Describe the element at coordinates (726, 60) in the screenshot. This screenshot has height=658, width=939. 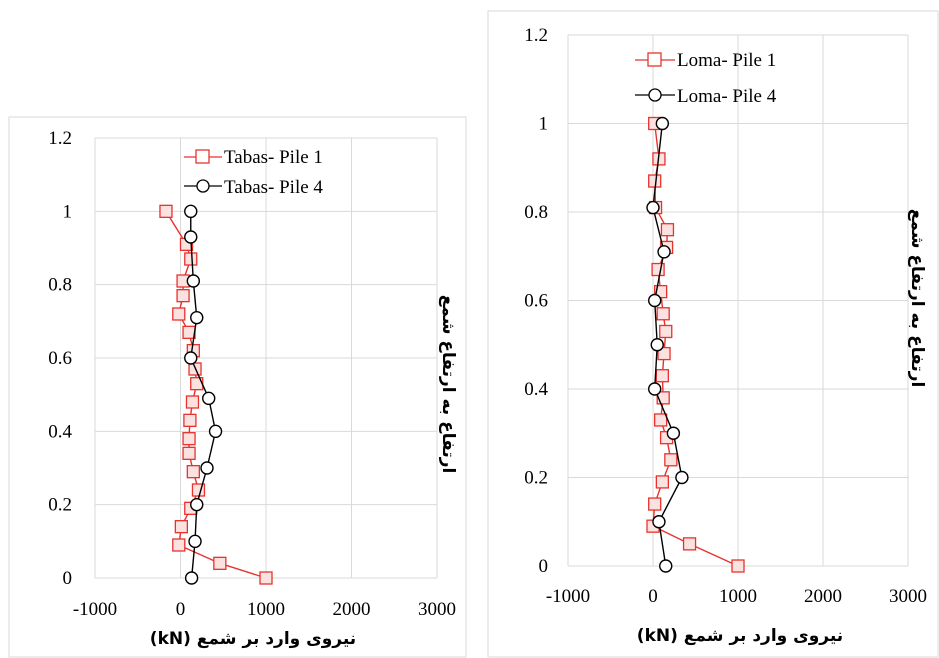
I see `legend-label-series-1: Loma- Pile 1` at that location.